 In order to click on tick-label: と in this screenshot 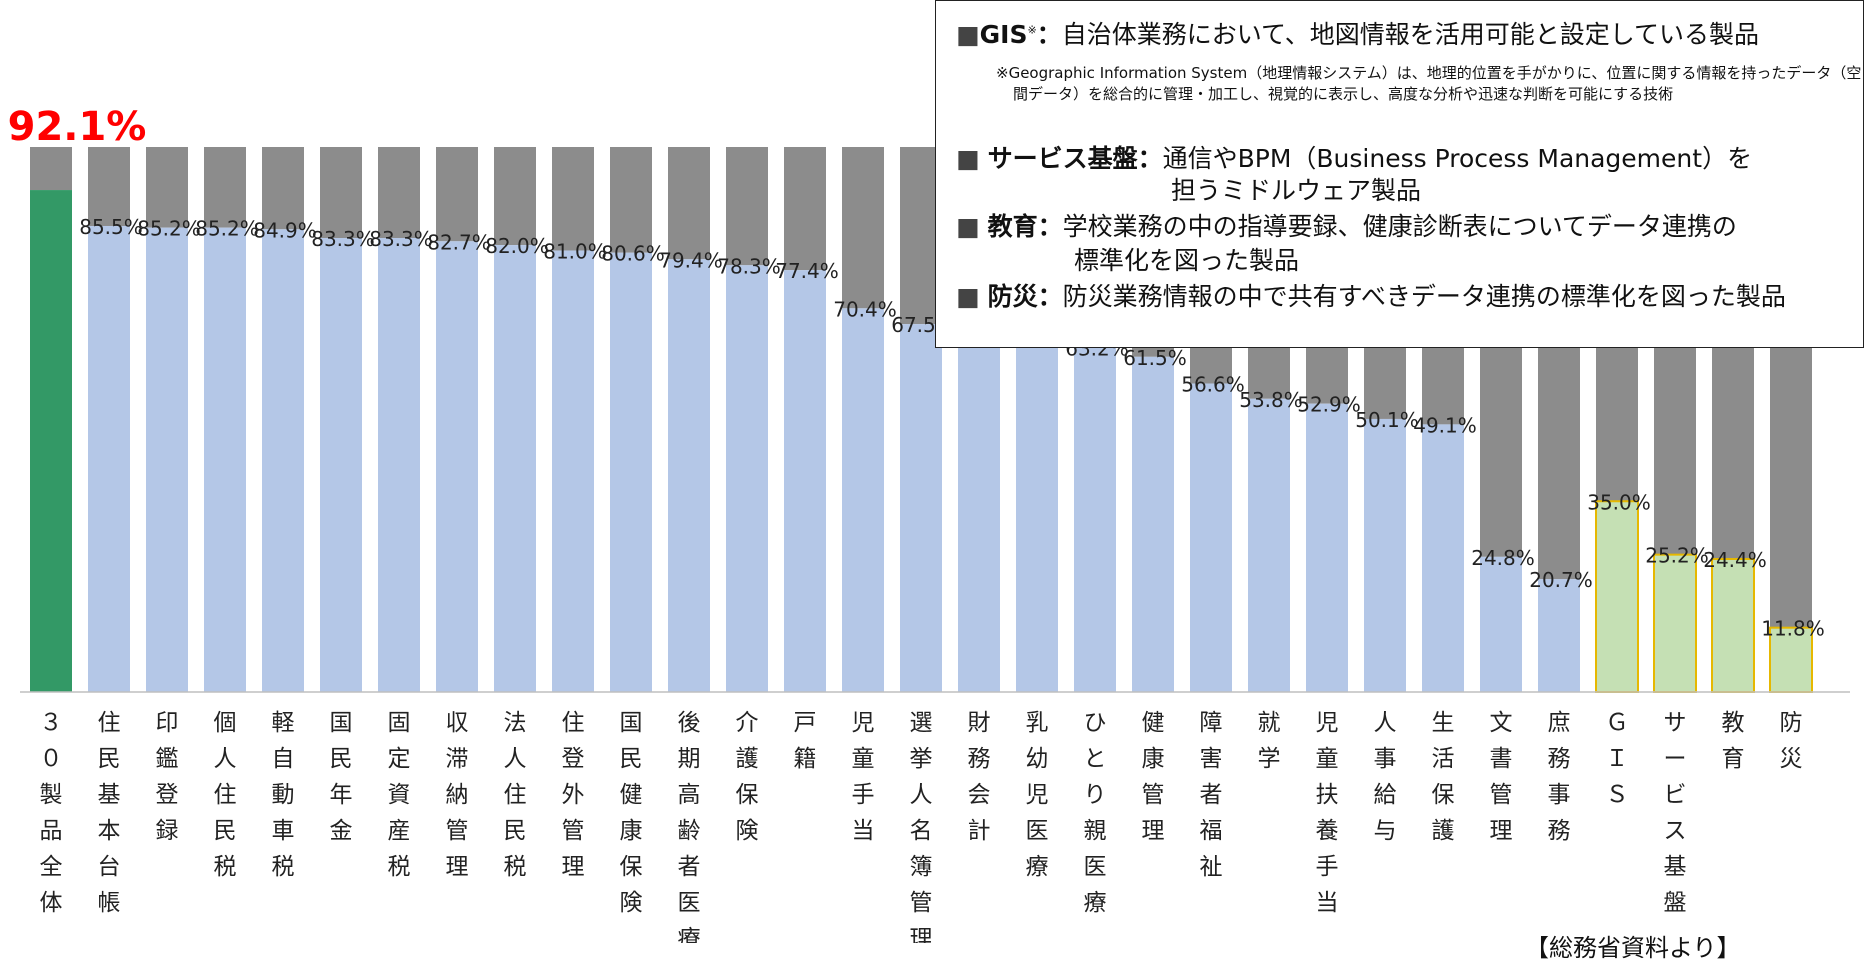, I will do `click(1095, 759)`.